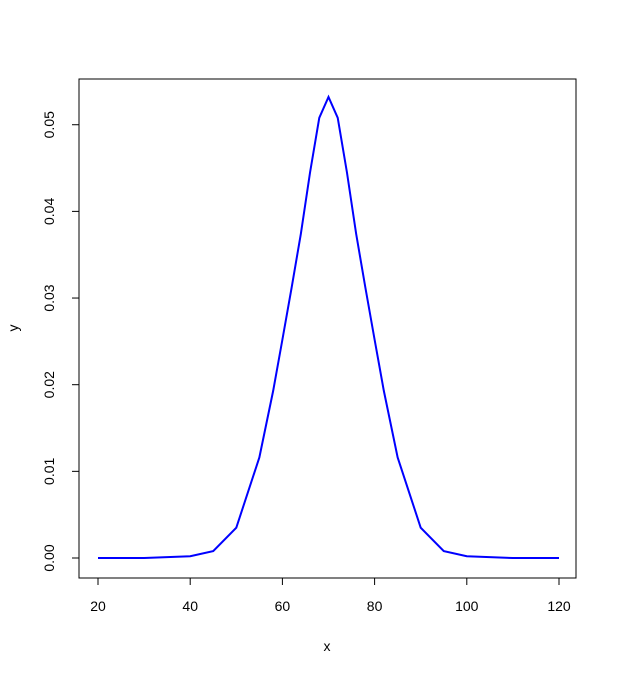  Describe the element at coordinates (98, 606) in the screenshot. I see `x-tick-label: 20` at that location.